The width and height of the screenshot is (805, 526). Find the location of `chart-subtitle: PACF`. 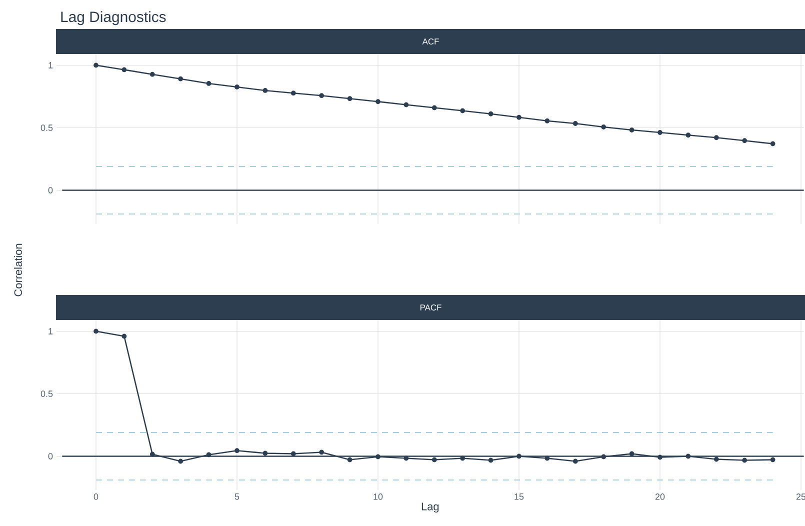

chart-subtitle: PACF is located at coordinates (431, 307).